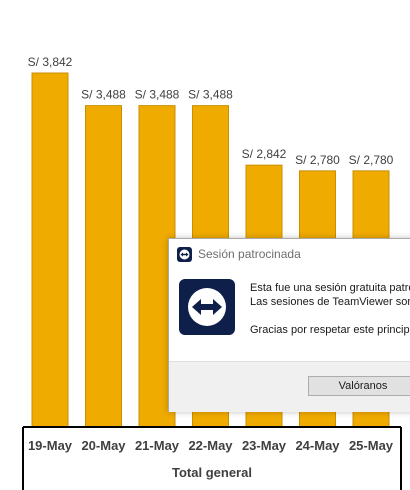  Describe the element at coordinates (50, 445) in the screenshot. I see `category-label: 19-May` at that location.